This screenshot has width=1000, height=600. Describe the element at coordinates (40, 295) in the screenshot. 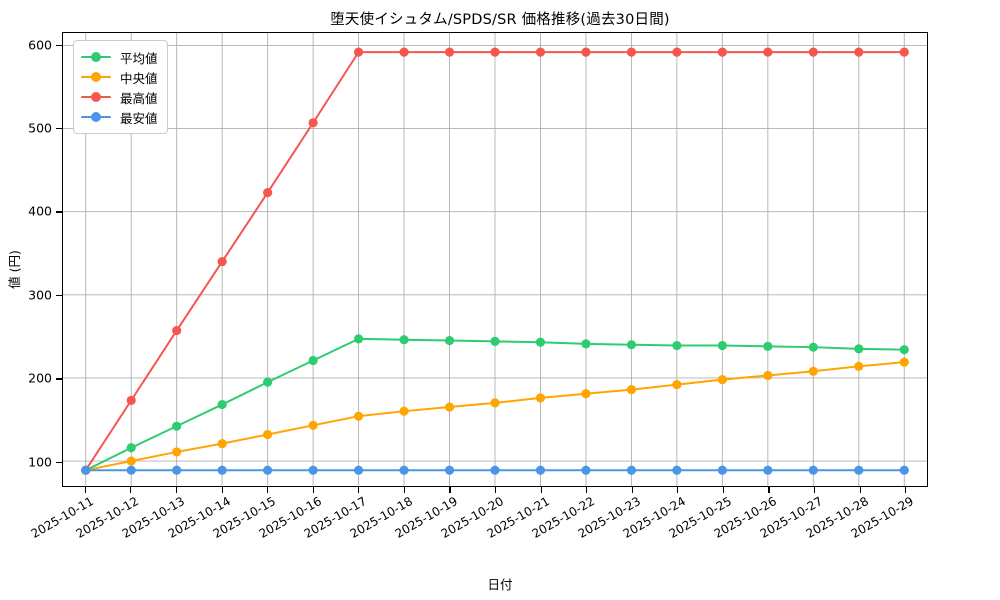

I see `y-tick-label: 300` at that location.